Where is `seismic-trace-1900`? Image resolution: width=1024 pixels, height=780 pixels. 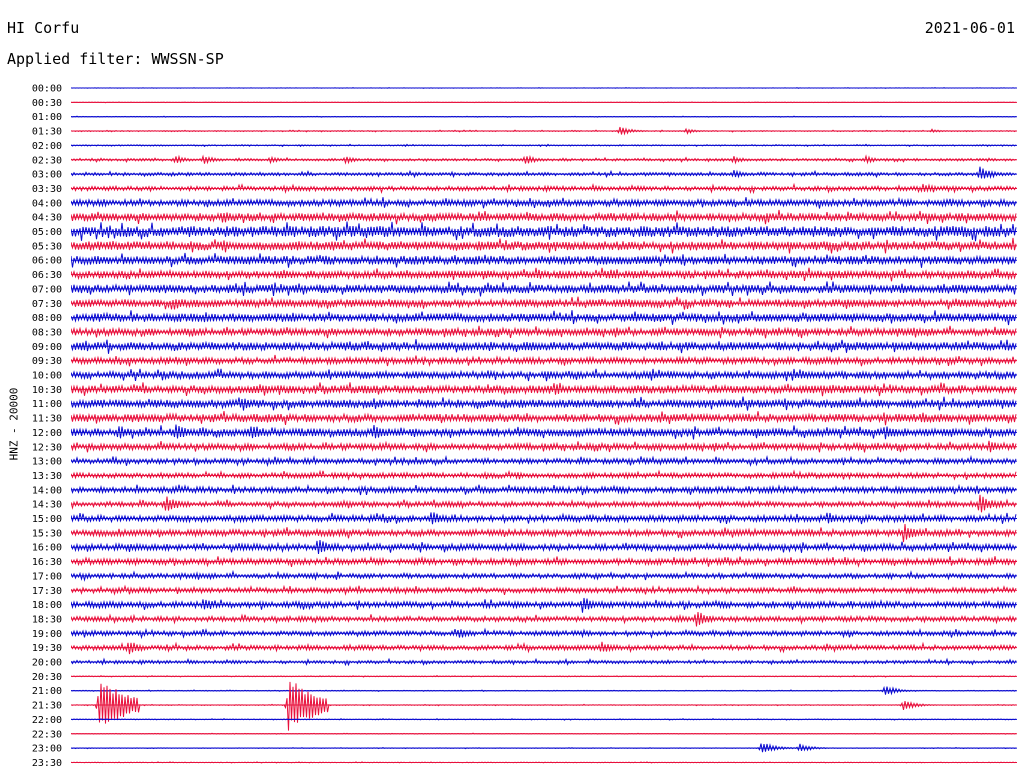
seismic-trace-1900 is located at coordinates (544, 633).